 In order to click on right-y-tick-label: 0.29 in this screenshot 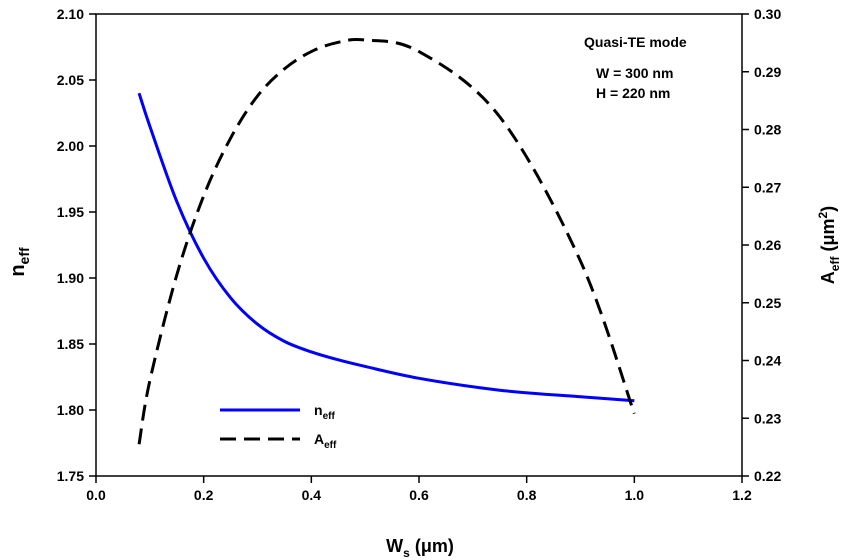, I will do `click(767, 72)`.